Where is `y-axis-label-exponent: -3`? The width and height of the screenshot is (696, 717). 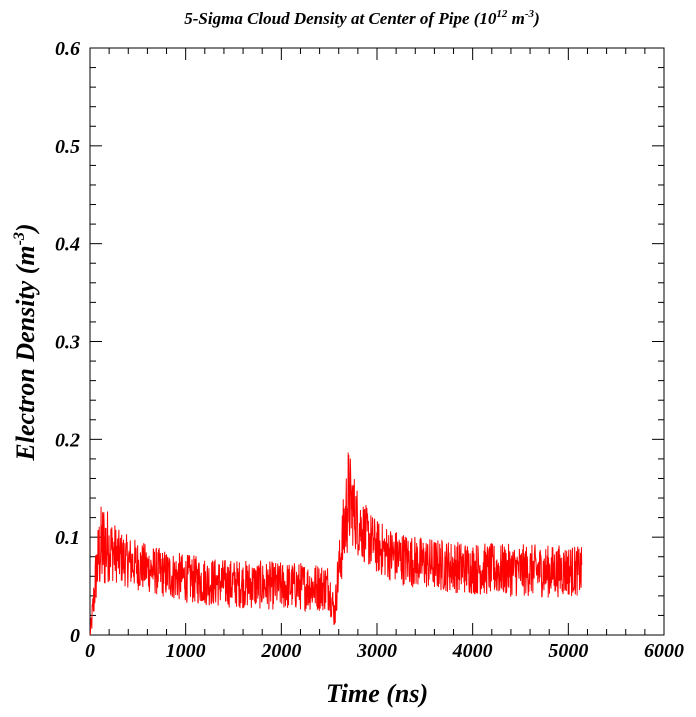
y-axis-label-exponent: -3 is located at coordinates (19, 238).